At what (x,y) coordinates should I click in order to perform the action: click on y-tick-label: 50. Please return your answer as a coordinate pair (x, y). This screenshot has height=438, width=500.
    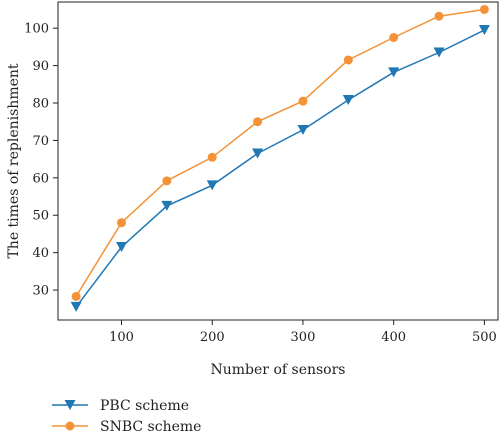
    Looking at the image, I should click on (40, 216).